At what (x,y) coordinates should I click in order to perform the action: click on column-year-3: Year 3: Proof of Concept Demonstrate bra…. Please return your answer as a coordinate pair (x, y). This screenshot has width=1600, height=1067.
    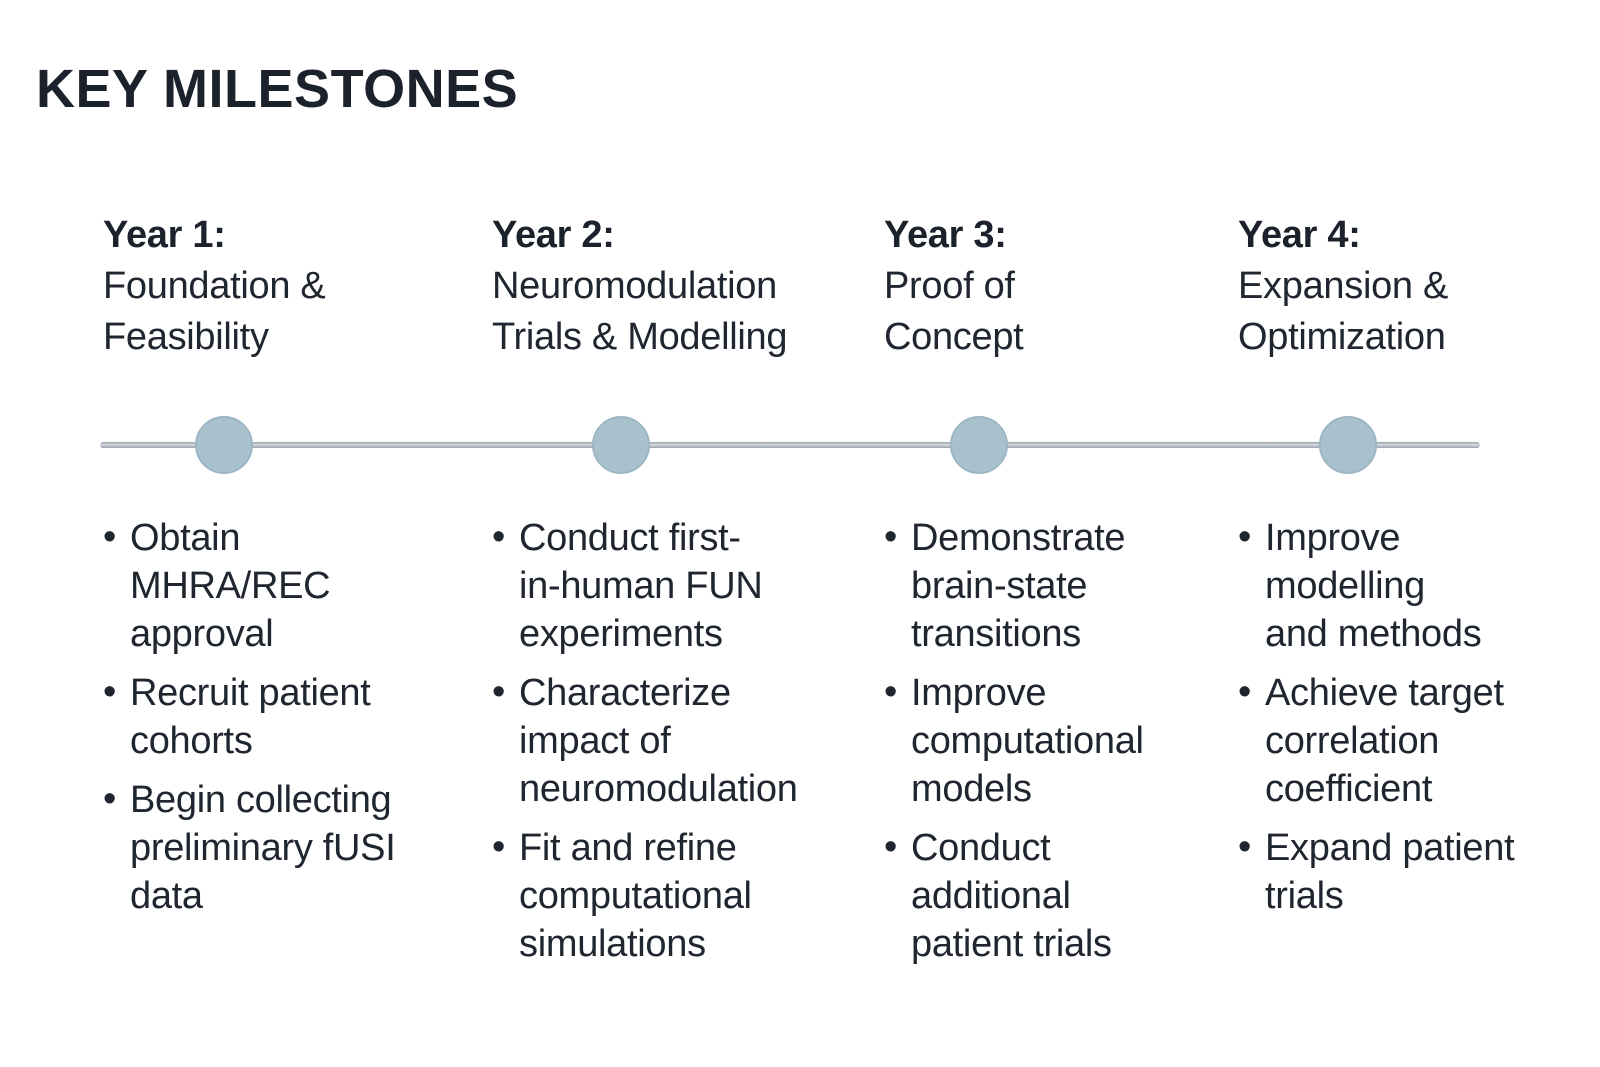
    Looking at the image, I should click on (1044, 600).